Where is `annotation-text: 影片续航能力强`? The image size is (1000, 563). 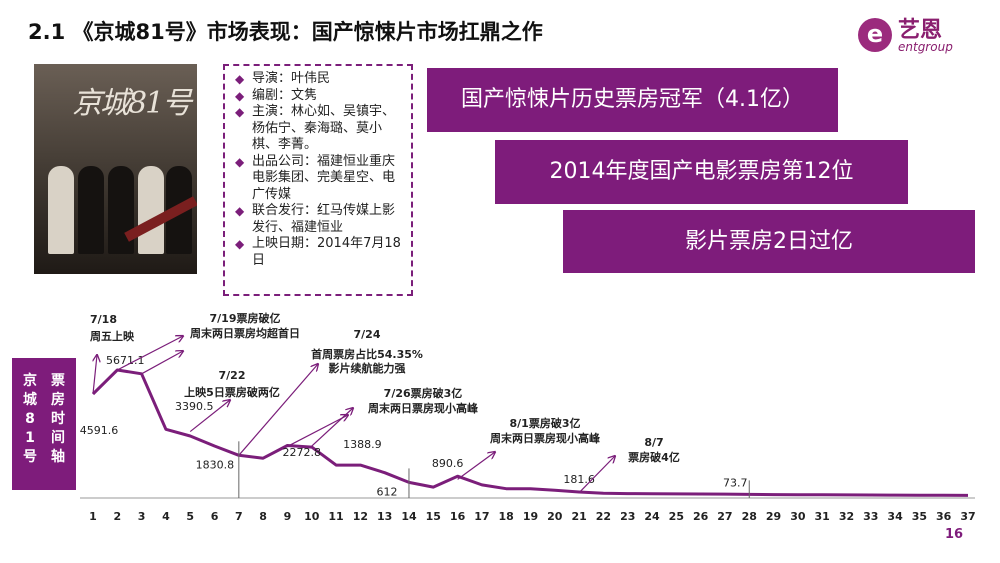
annotation-text: 影片续航能力强 is located at coordinates (367, 368).